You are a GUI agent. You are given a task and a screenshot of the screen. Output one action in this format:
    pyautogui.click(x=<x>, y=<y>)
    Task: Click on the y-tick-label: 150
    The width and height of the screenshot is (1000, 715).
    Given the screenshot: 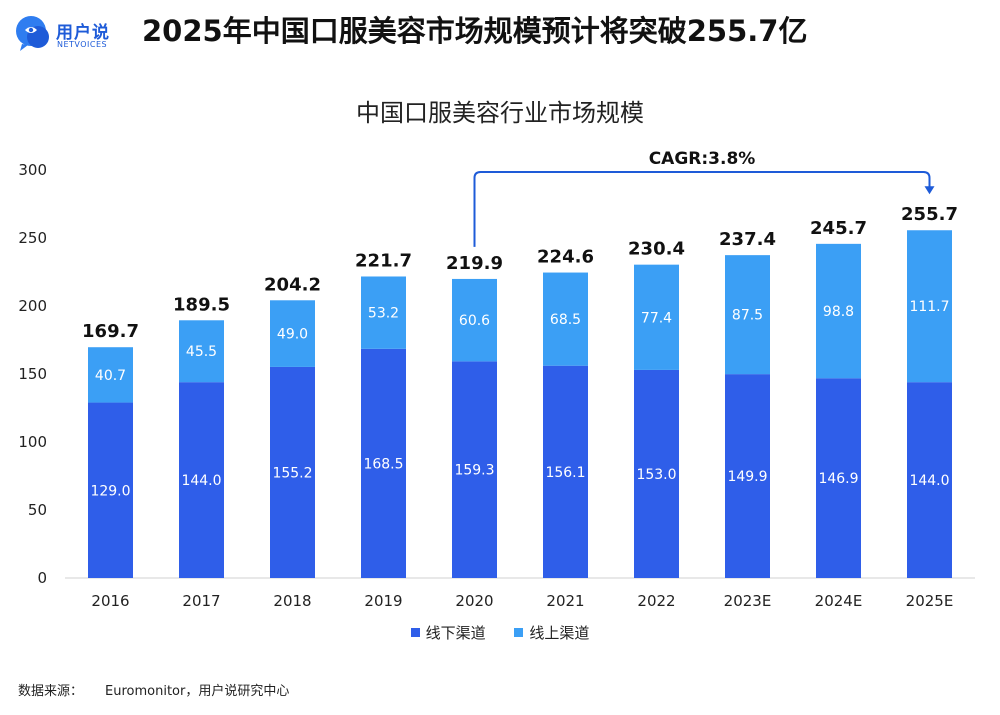 What is the action you would take?
    pyautogui.click(x=32, y=374)
    